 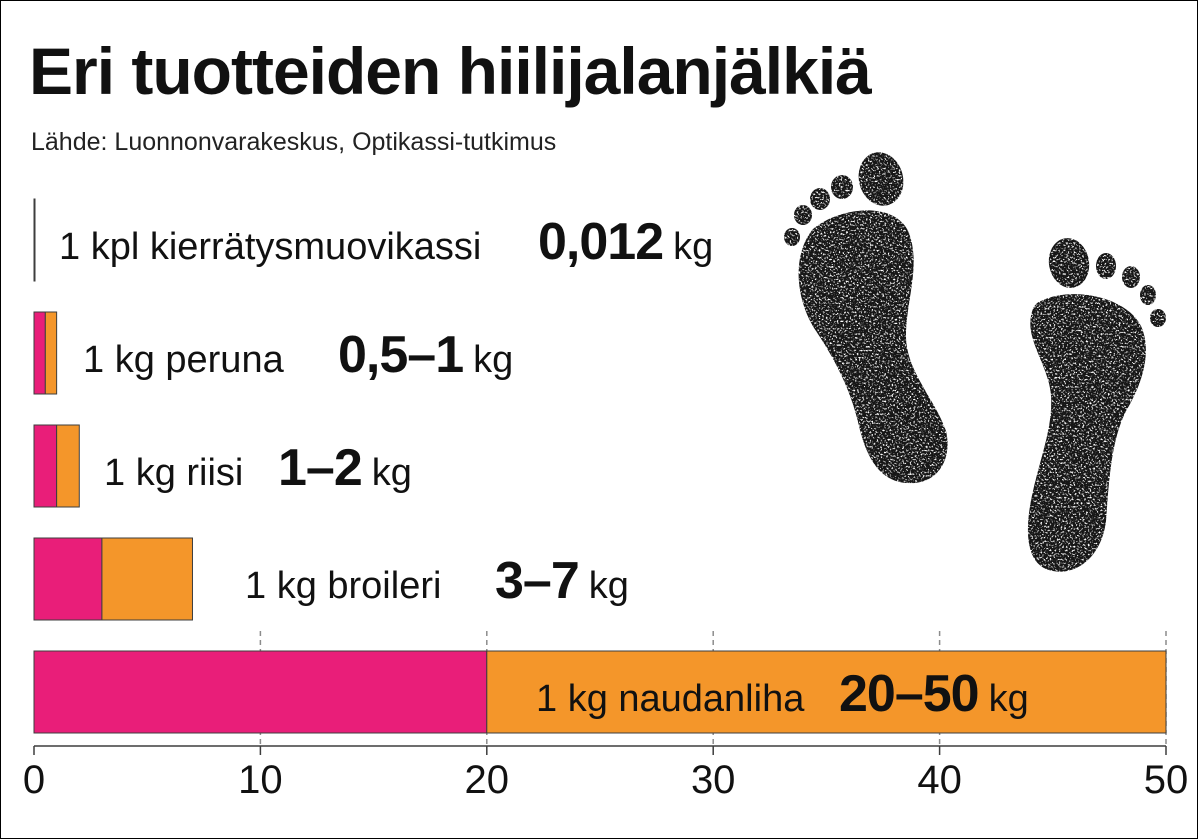 I want to click on footprint-right-icon, so click(x=1096, y=405).